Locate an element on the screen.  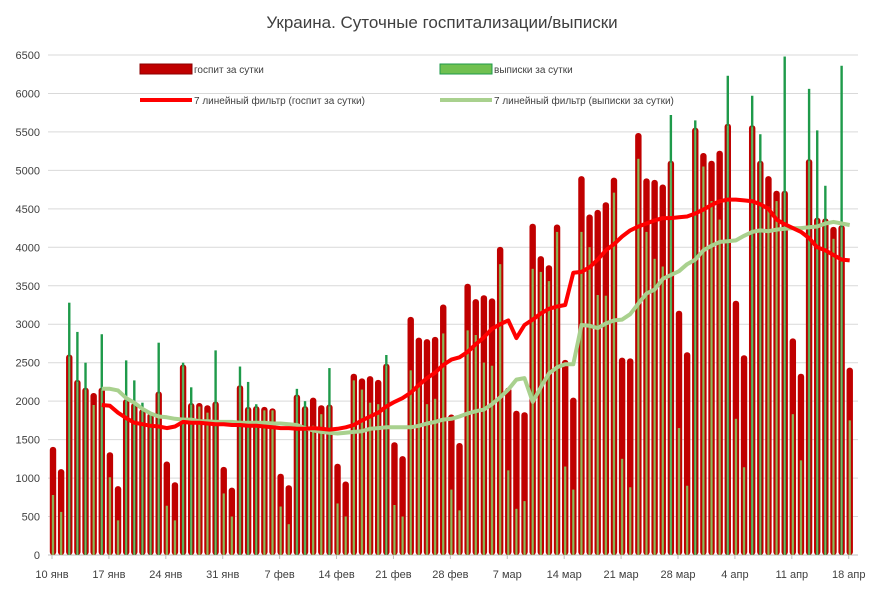
y-tick-label: 1000 is located at coordinates (28, 479).